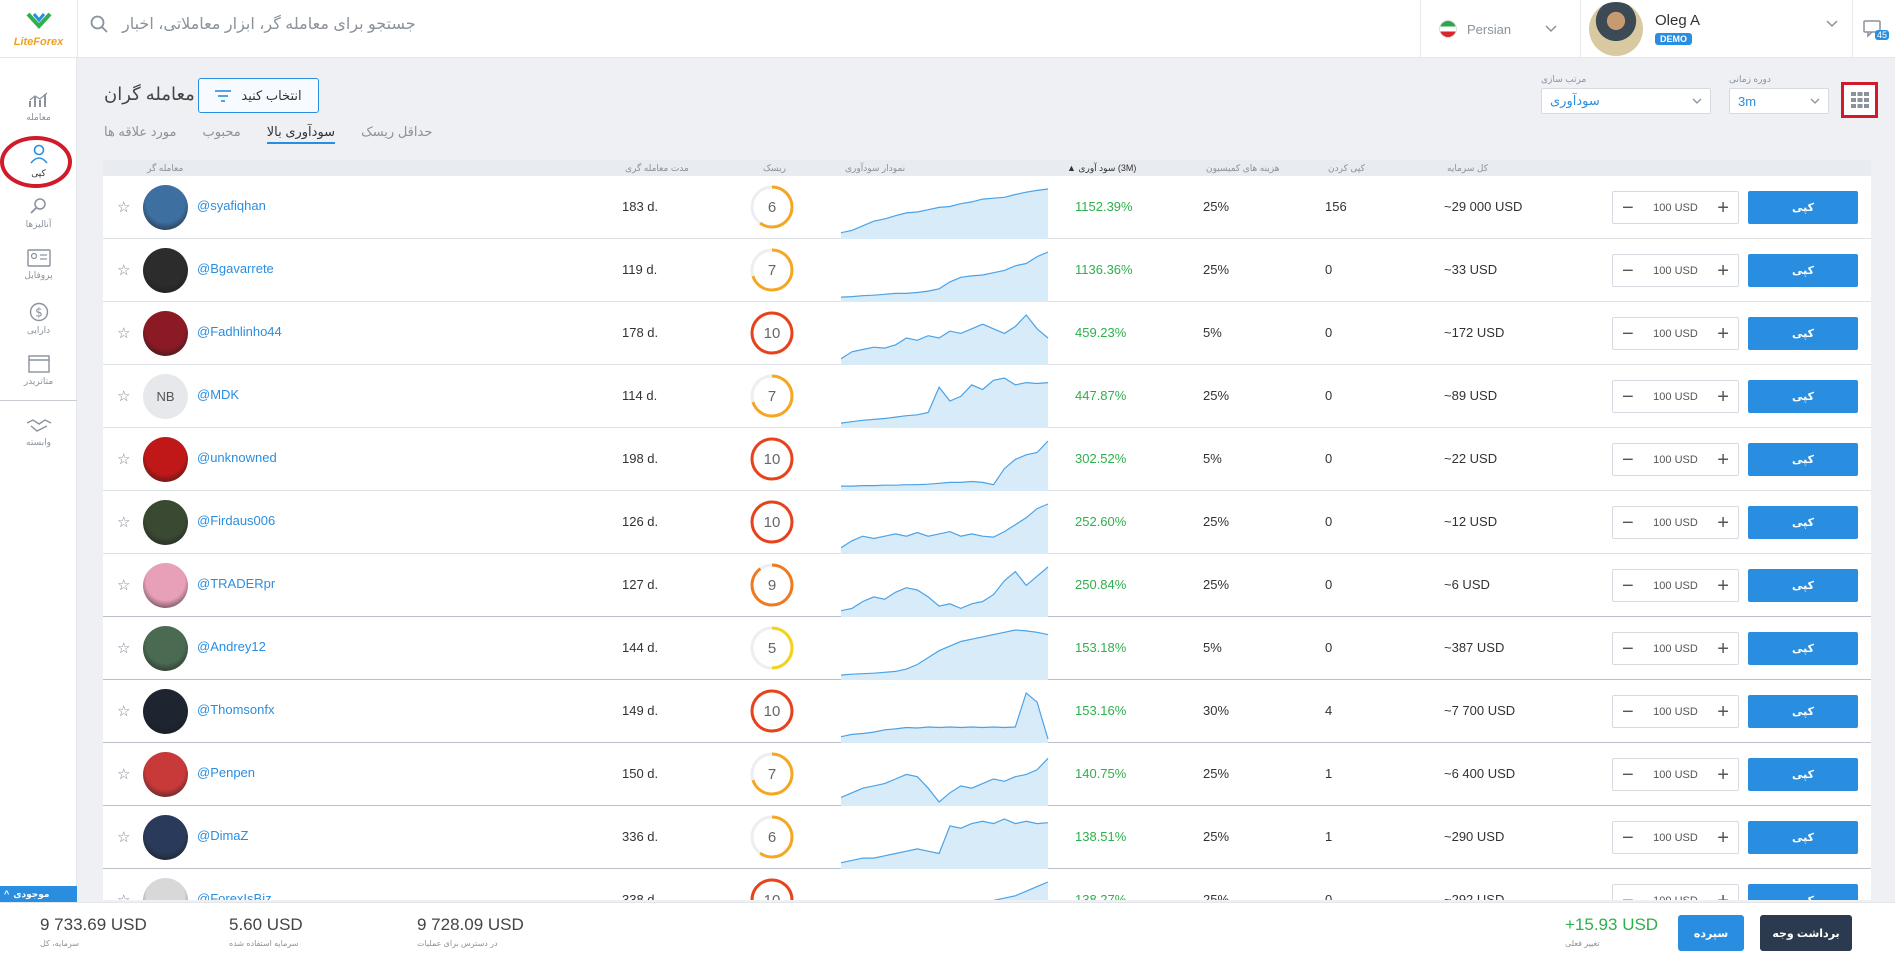 The height and width of the screenshot is (962, 1895). What do you see at coordinates (38, 265) in the screenshot?
I see `sidebar-item-profile: پروفایل` at bounding box center [38, 265].